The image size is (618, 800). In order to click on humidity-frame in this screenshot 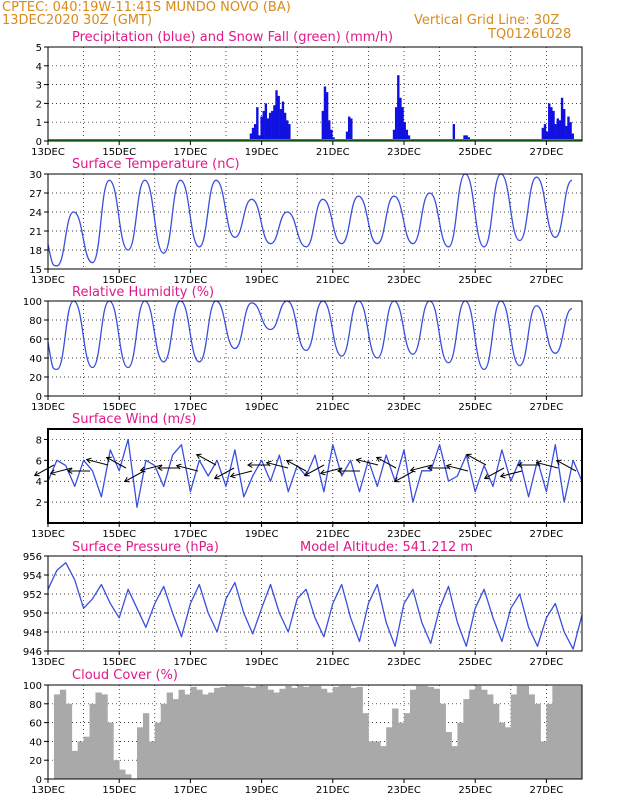, I will do `click(315, 348)`.